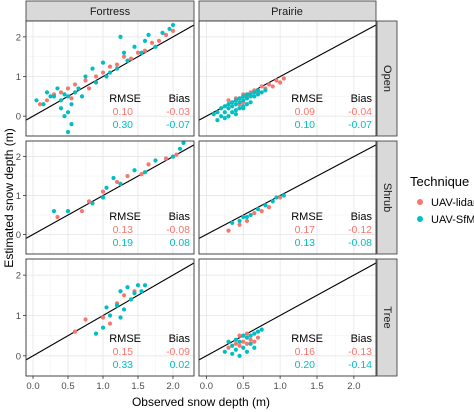 The image size is (474, 412). I want to click on stat-bias-value: 0.02, so click(180, 365).